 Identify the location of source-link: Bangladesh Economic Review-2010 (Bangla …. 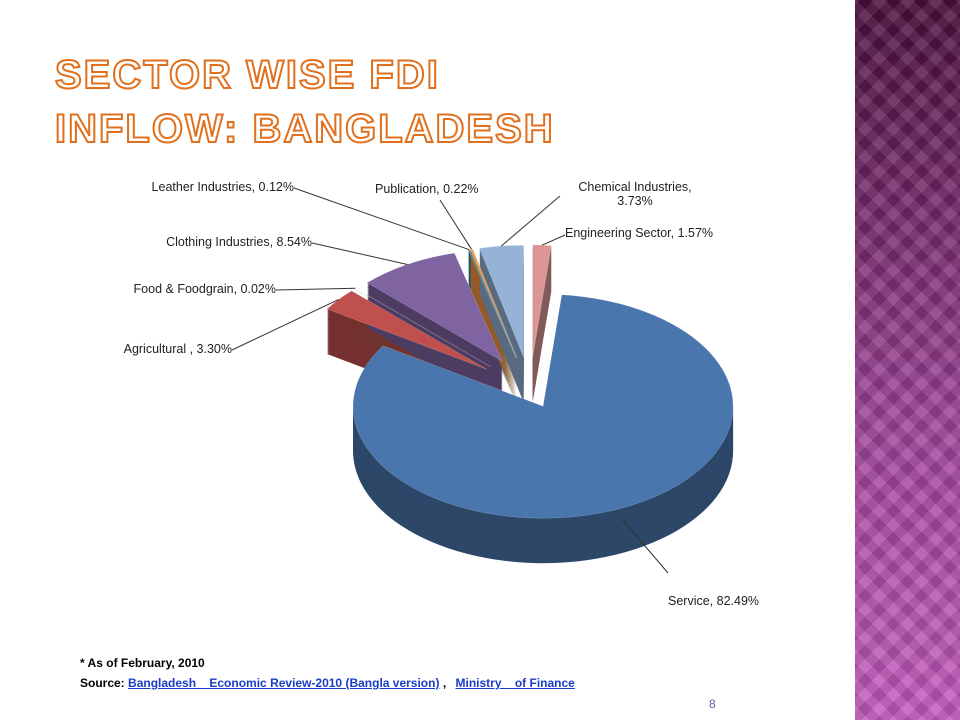
(284, 683).